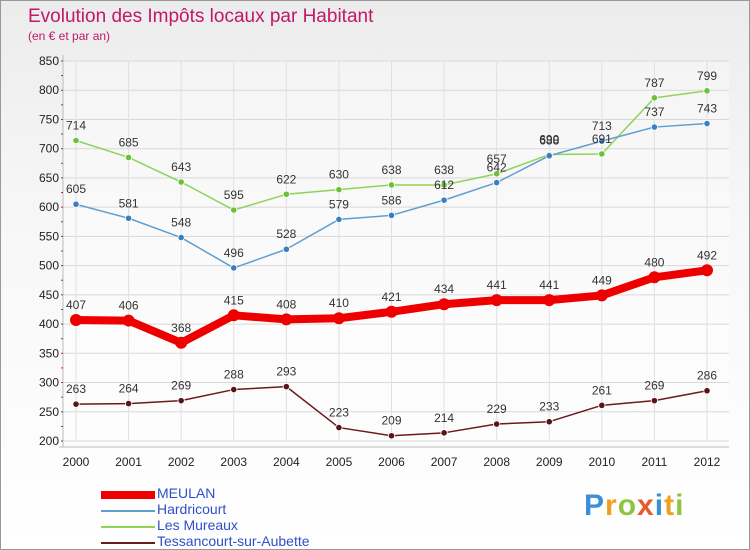  I want to click on data-label: 407, so click(76, 305).